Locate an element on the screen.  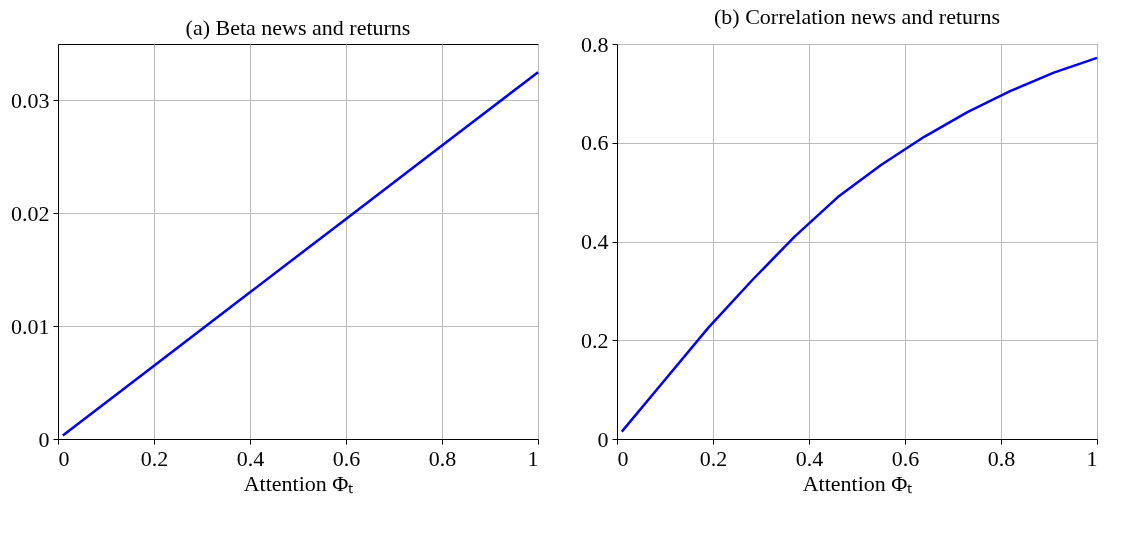
y-tick-label: 0.01 is located at coordinates (30, 326).